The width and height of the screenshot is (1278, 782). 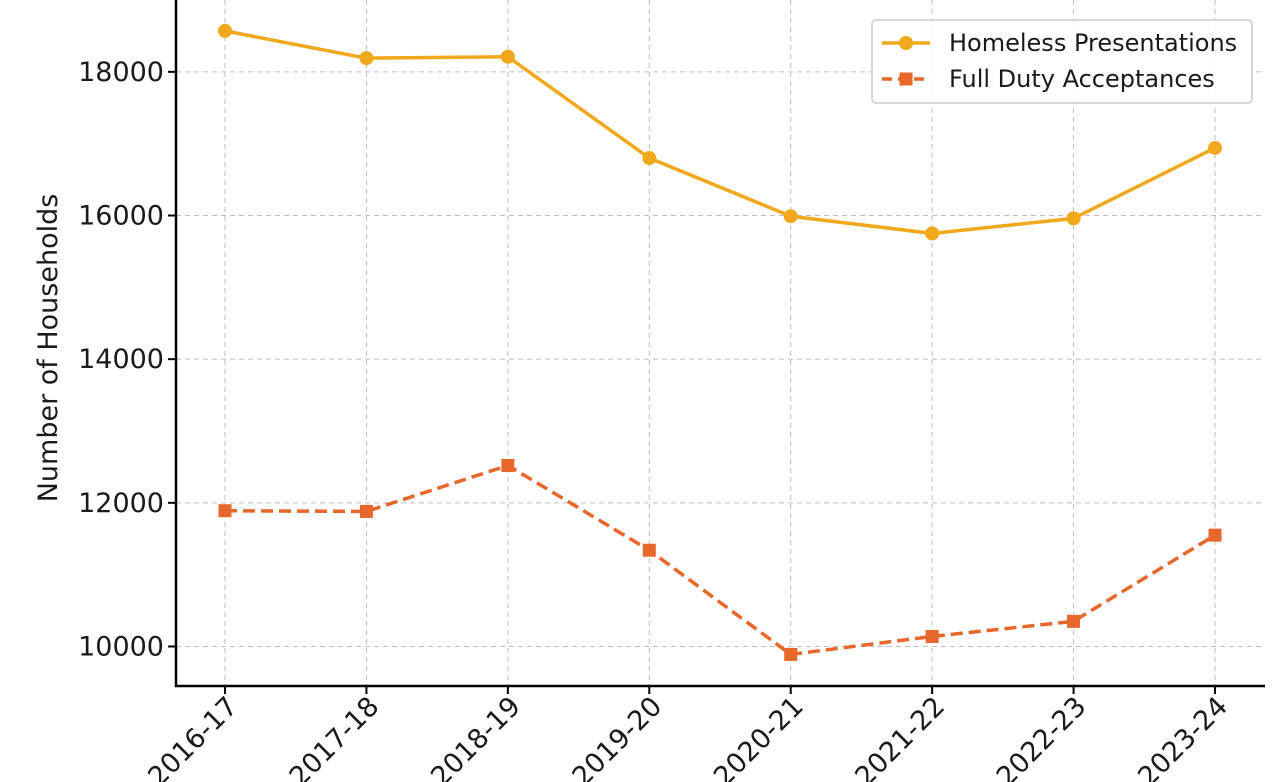 What do you see at coordinates (121, 359) in the screenshot?
I see `y-tick-label: 14000` at bounding box center [121, 359].